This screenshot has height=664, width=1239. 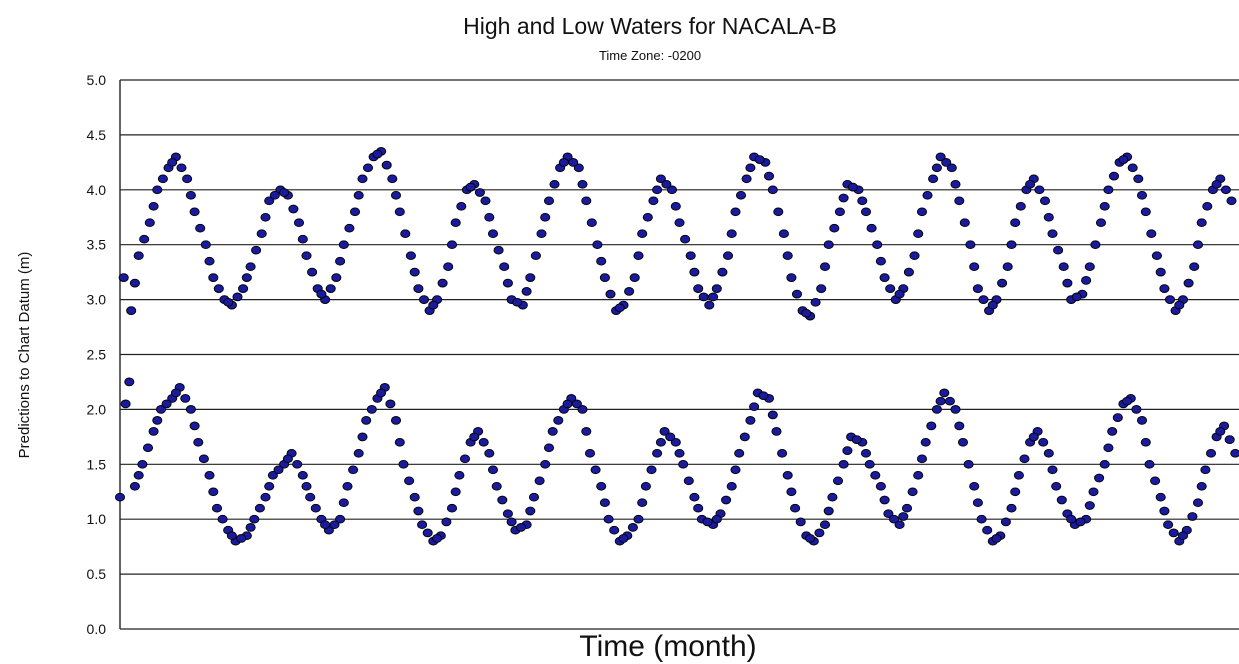 I want to click on y-tick-label: 2.5, so click(x=97, y=355).